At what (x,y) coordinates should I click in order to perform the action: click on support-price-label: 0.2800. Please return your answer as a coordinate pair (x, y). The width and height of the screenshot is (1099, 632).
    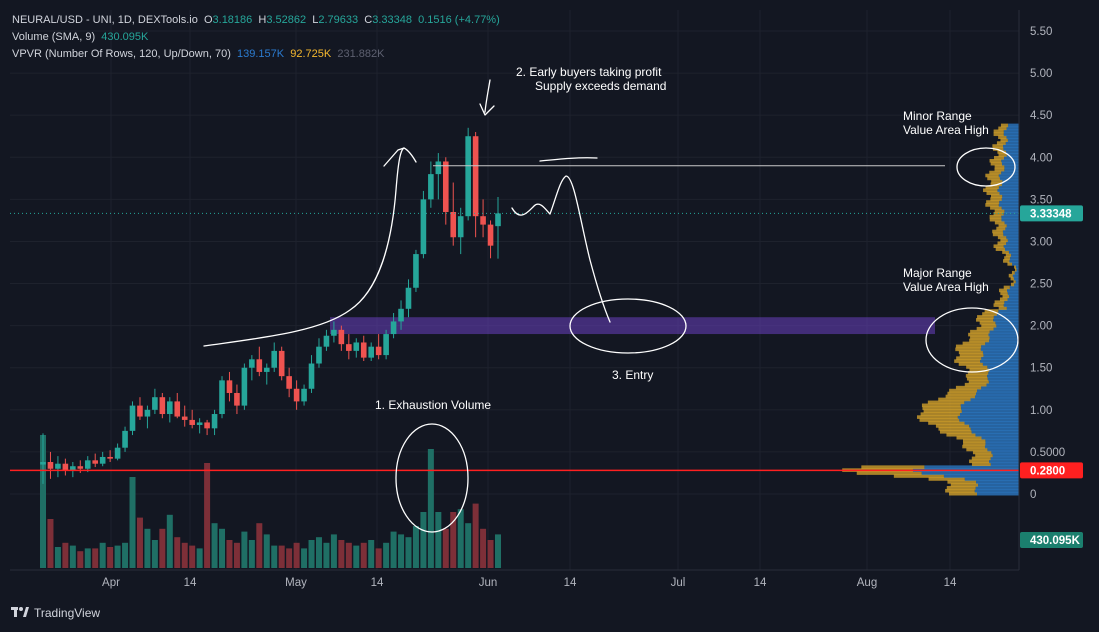
    Looking at the image, I should click on (1047, 471).